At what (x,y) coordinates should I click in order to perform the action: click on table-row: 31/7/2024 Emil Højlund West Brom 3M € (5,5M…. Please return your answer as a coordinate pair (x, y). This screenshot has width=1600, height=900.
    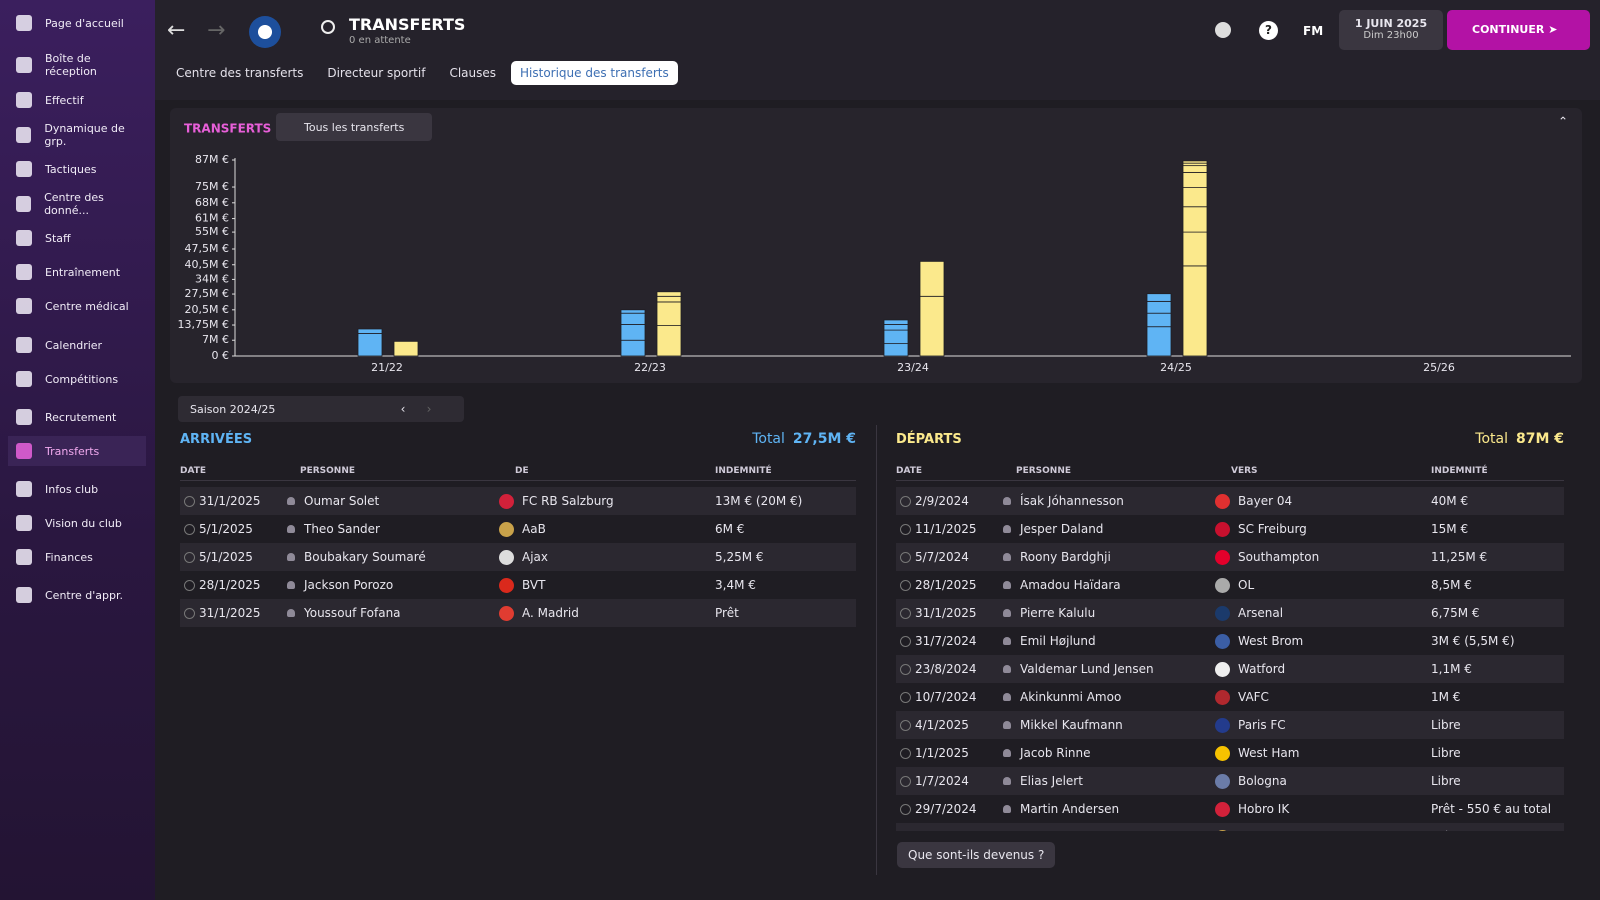
    Looking at the image, I should click on (1230, 641).